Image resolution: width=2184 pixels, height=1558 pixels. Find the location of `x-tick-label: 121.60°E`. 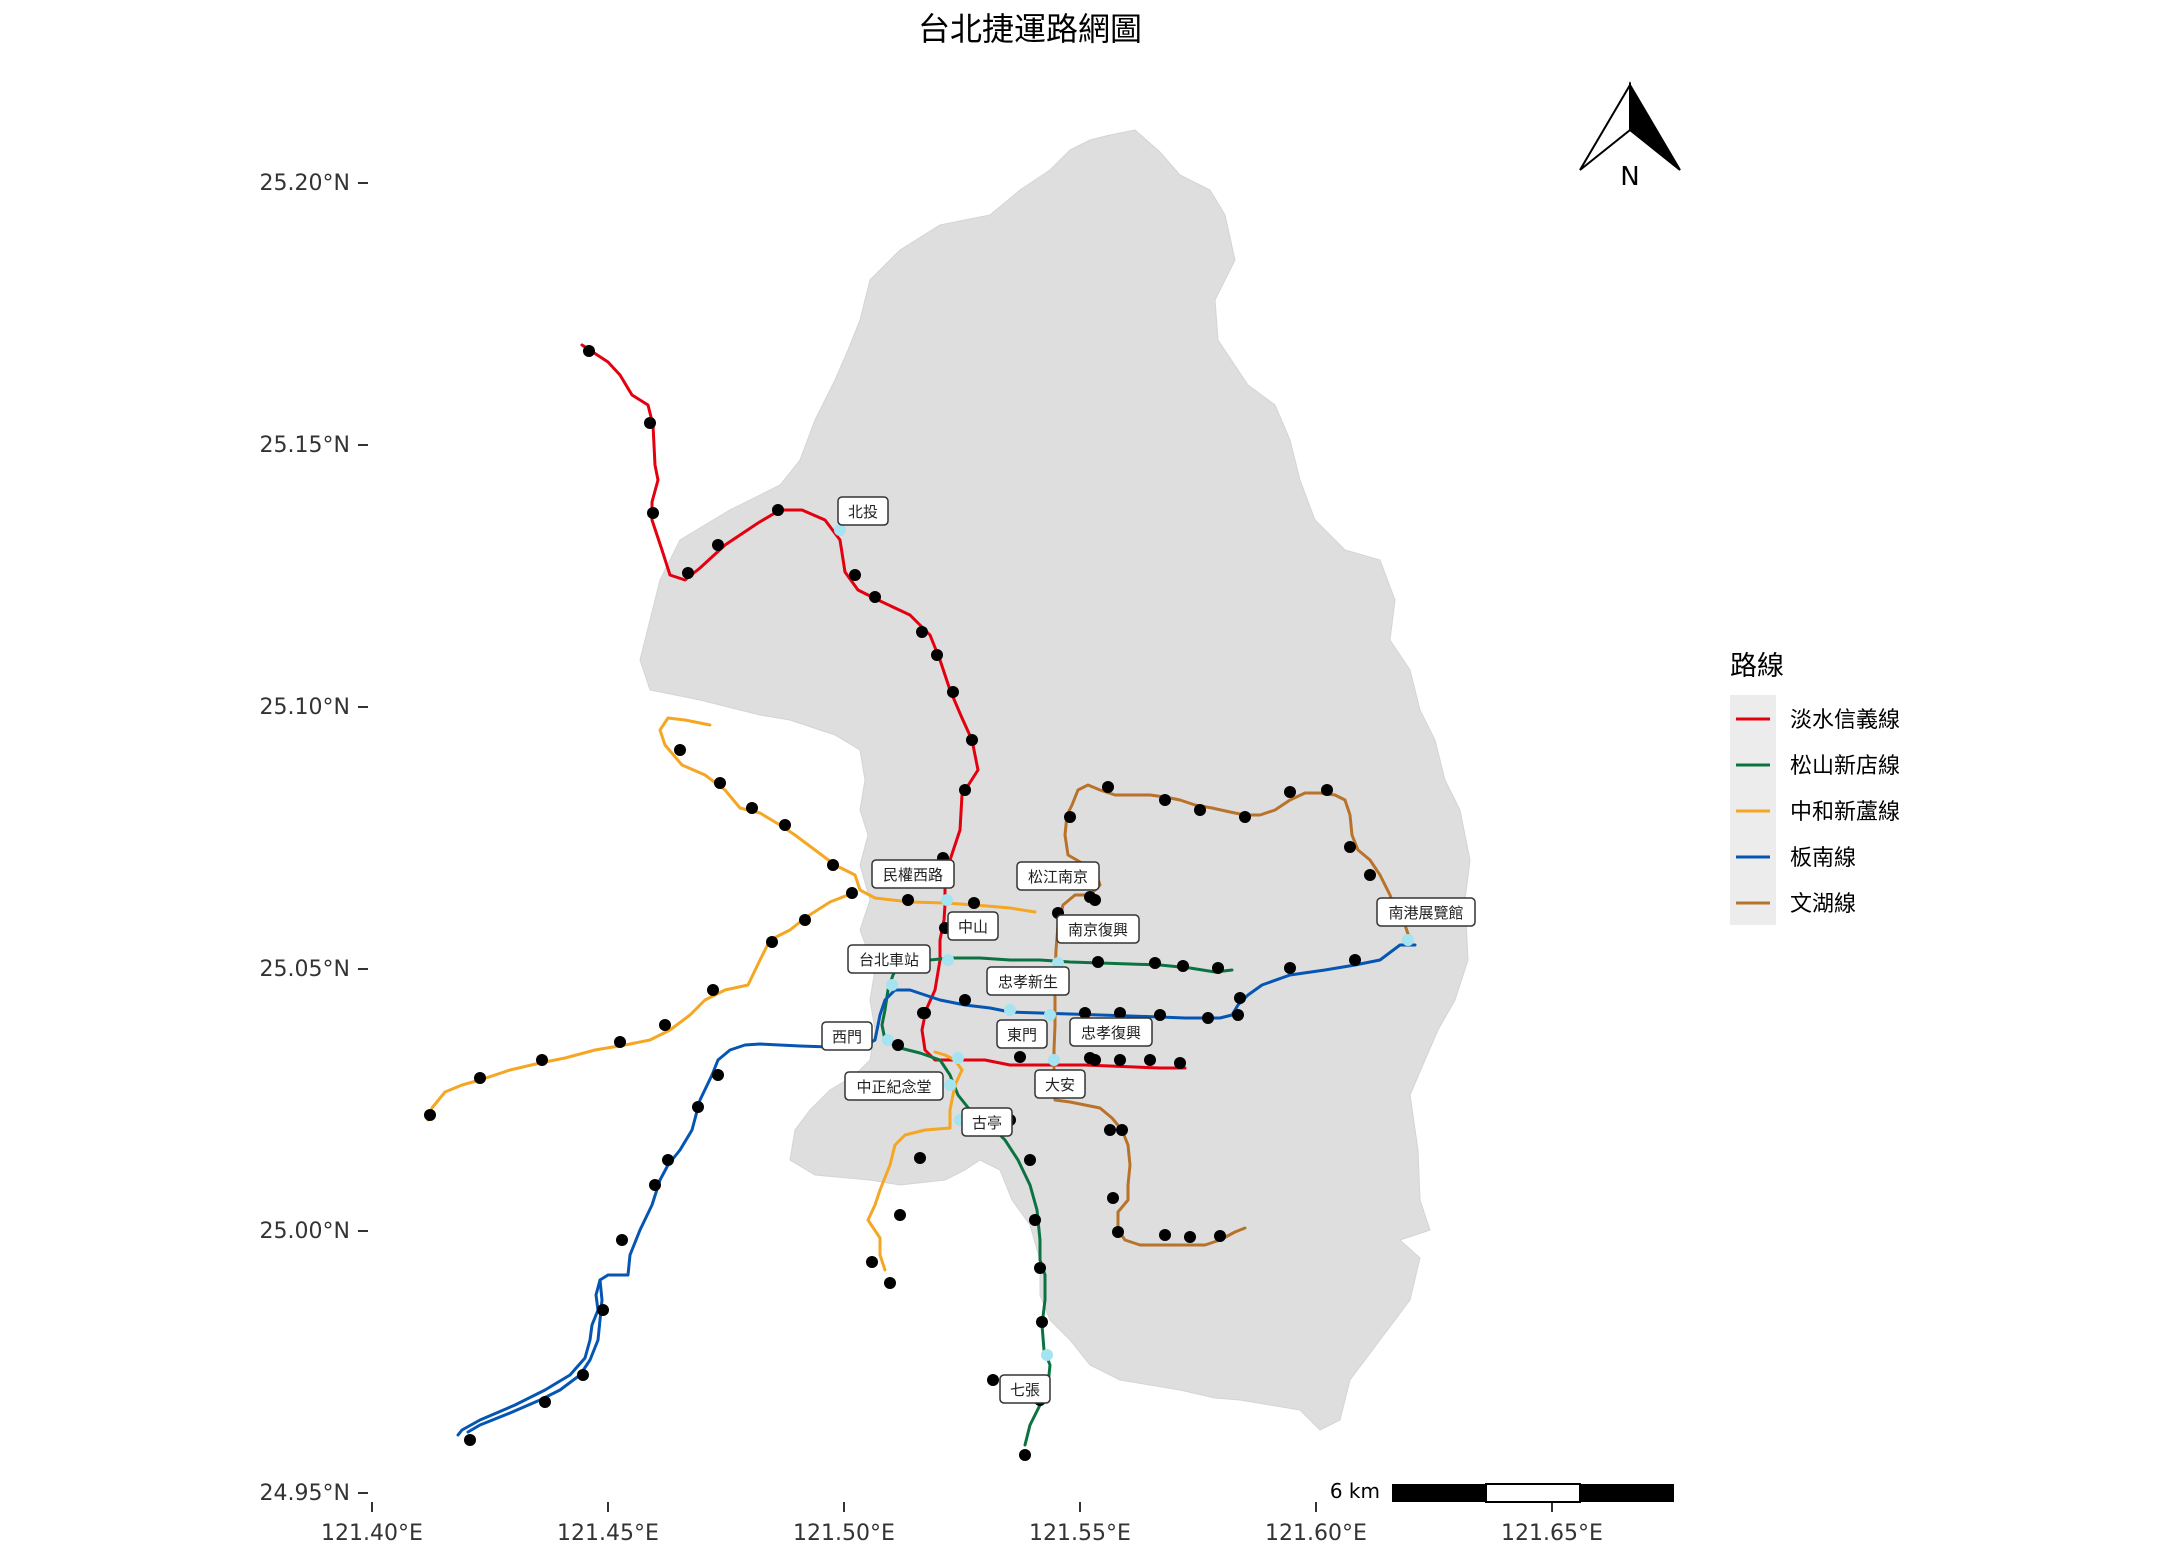

x-tick-label: 121.60°E is located at coordinates (1316, 1533).